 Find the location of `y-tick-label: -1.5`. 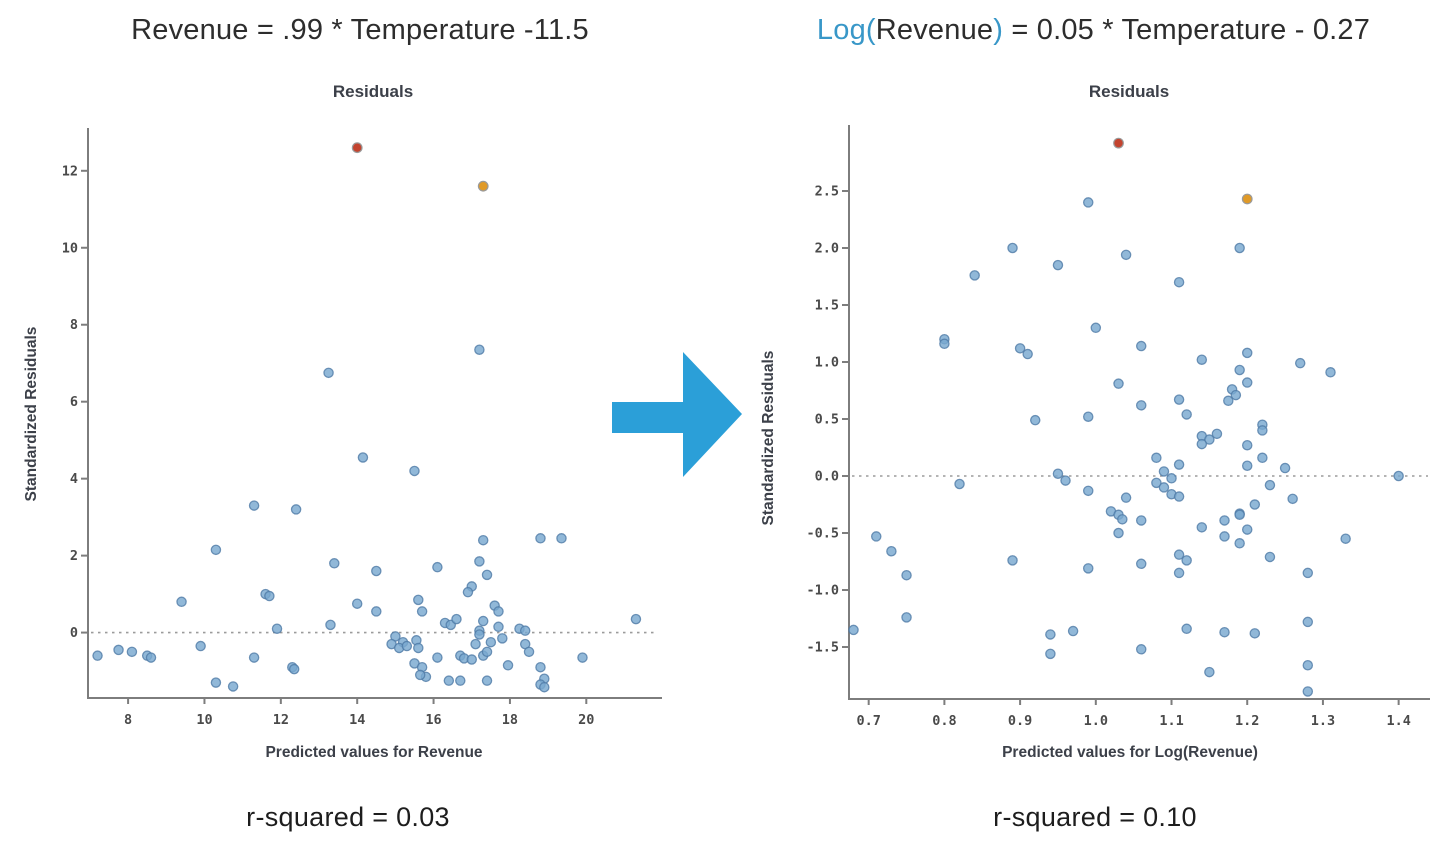

y-tick-label: -1.5 is located at coordinates (822, 648).